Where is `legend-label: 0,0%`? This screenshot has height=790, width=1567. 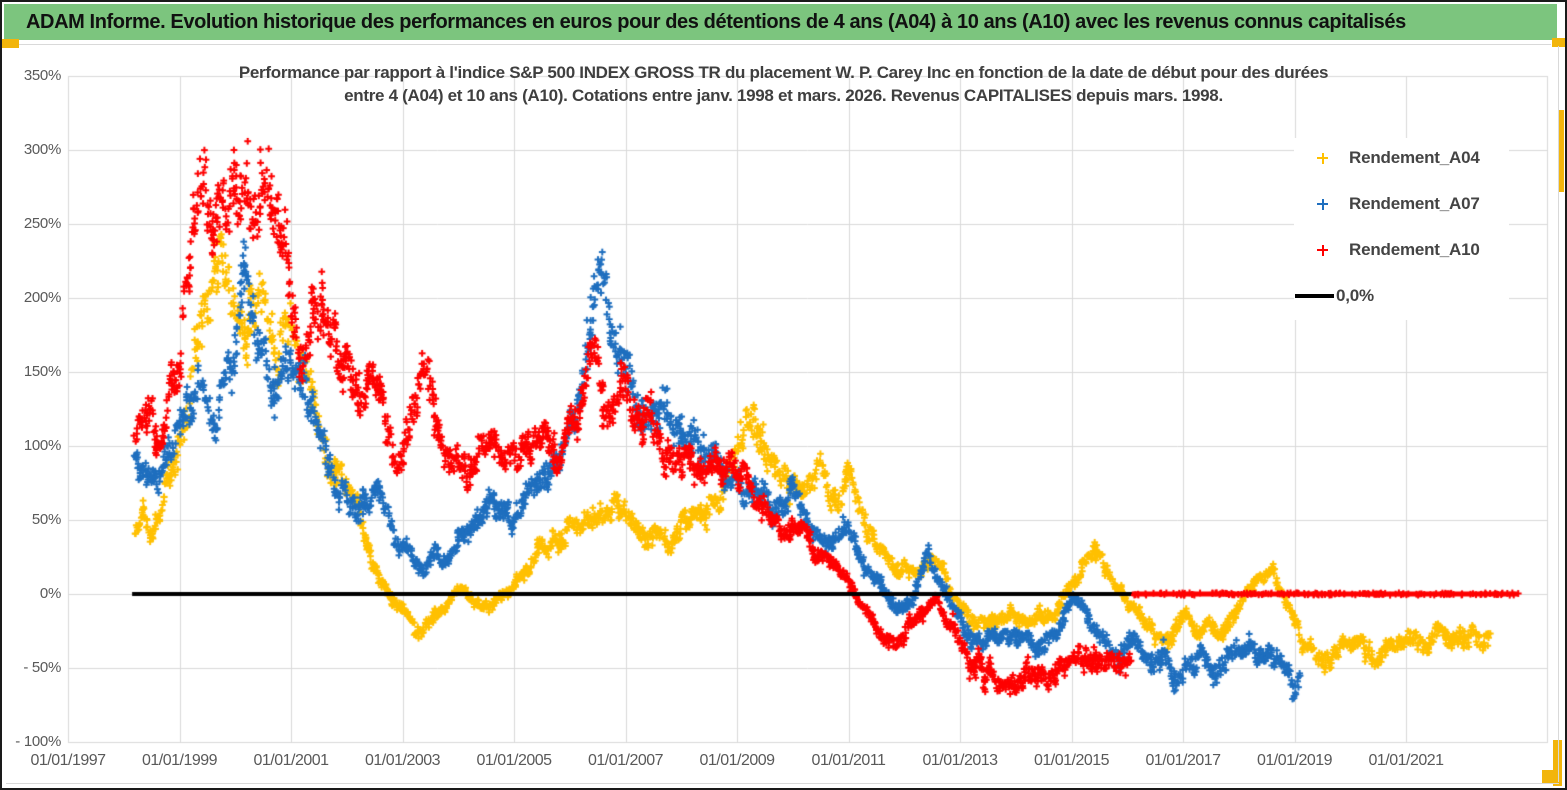
legend-label: 0,0% is located at coordinates (1355, 295).